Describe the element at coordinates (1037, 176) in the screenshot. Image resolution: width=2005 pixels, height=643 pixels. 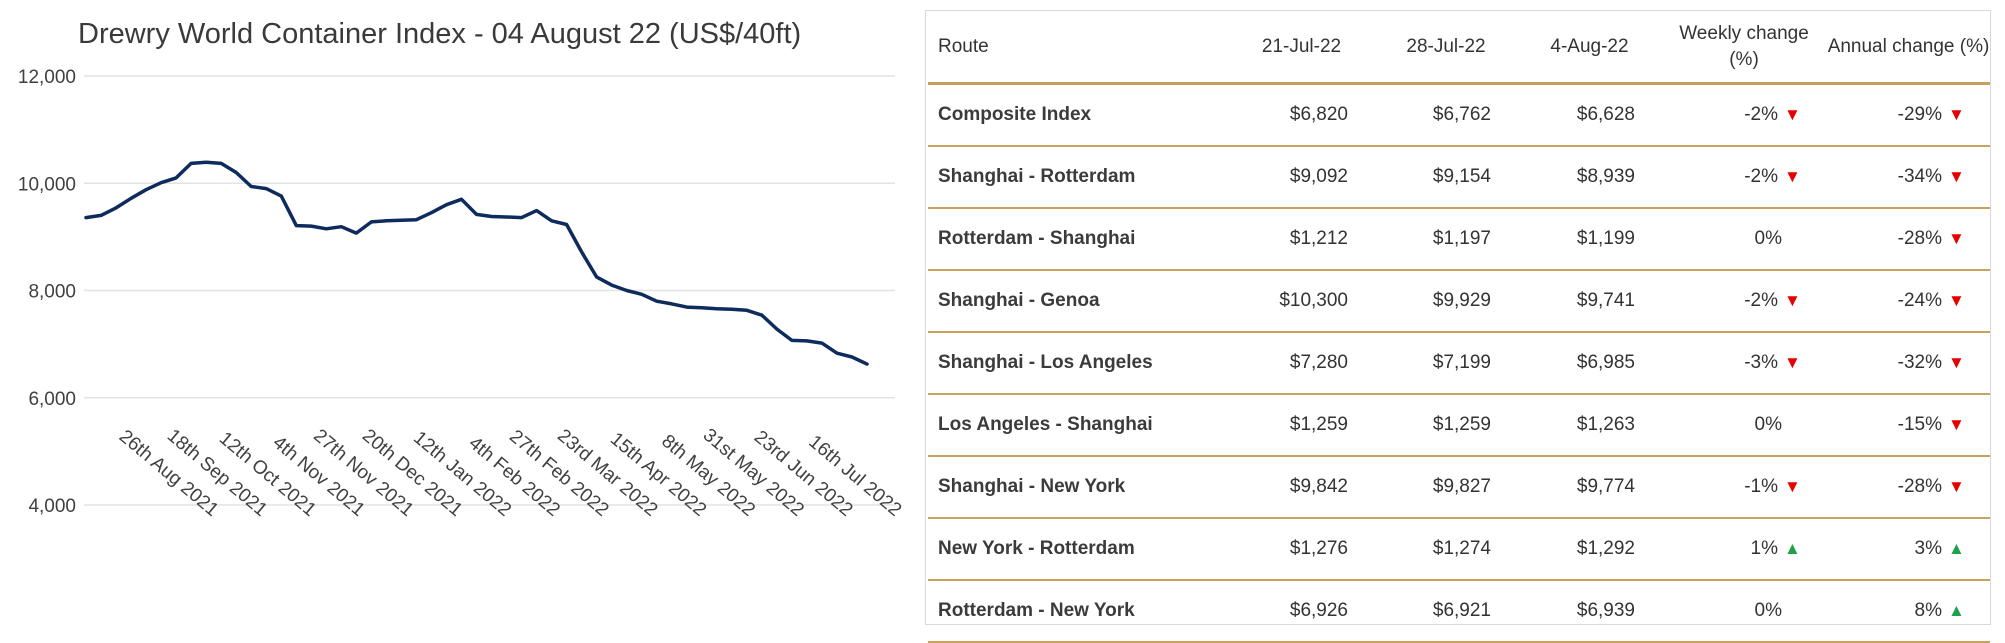
I see `route-cell-value: Shanghai - Rotterdam` at that location.